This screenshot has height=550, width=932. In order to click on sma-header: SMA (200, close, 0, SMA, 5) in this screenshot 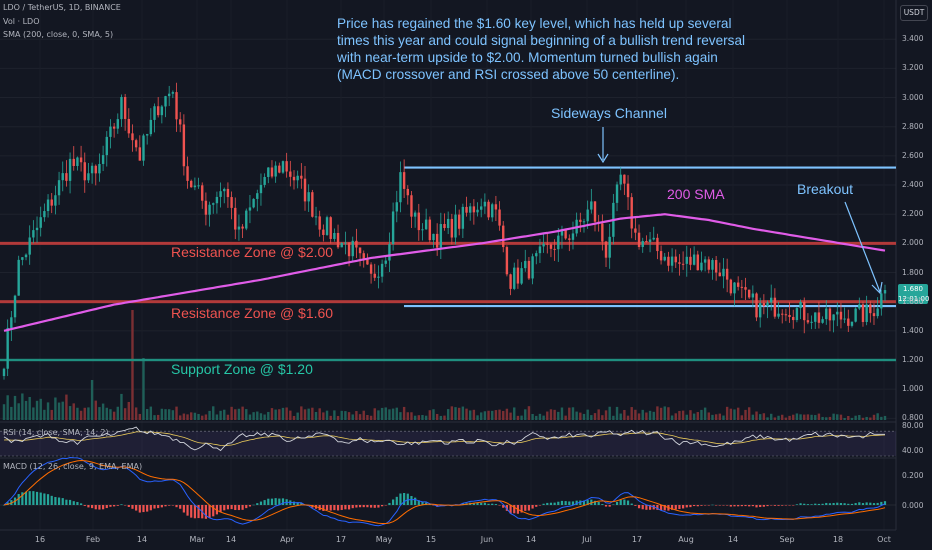, I will do `click(58, 34)`.